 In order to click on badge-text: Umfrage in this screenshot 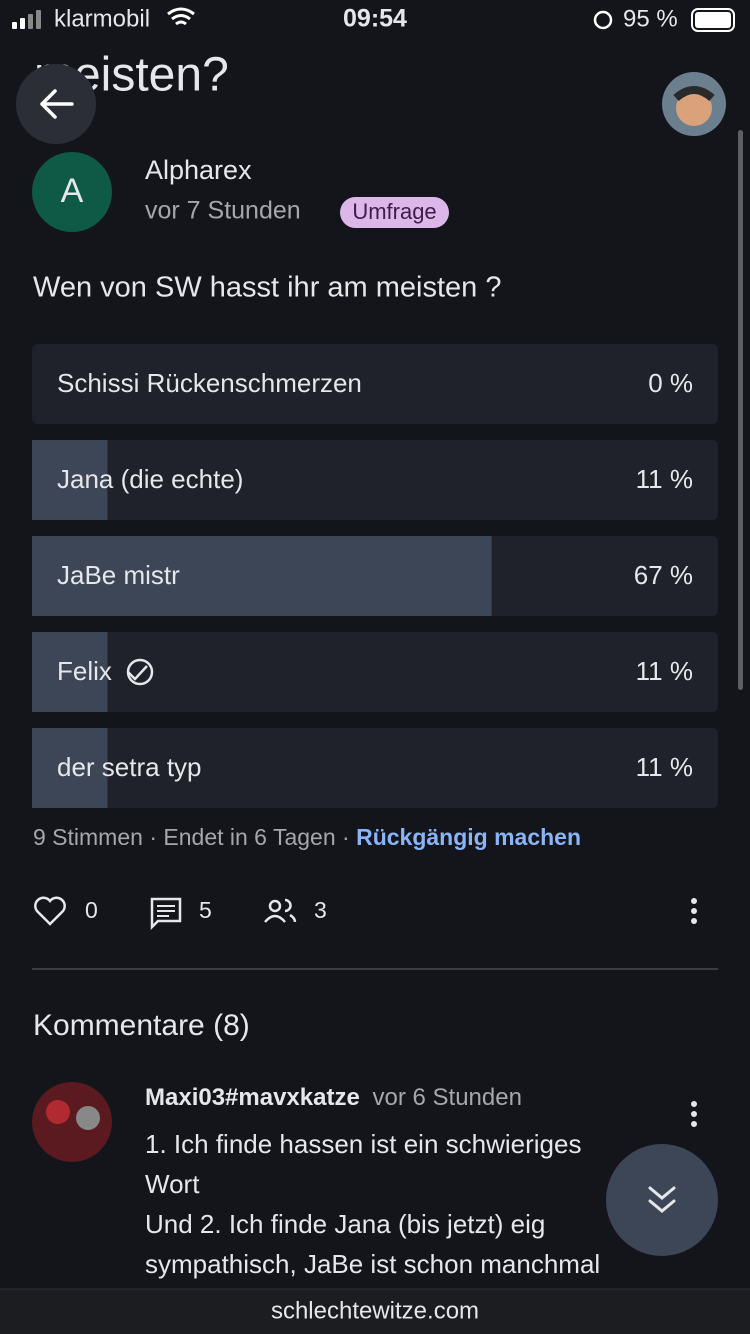, I will do `click(394, 211)`.